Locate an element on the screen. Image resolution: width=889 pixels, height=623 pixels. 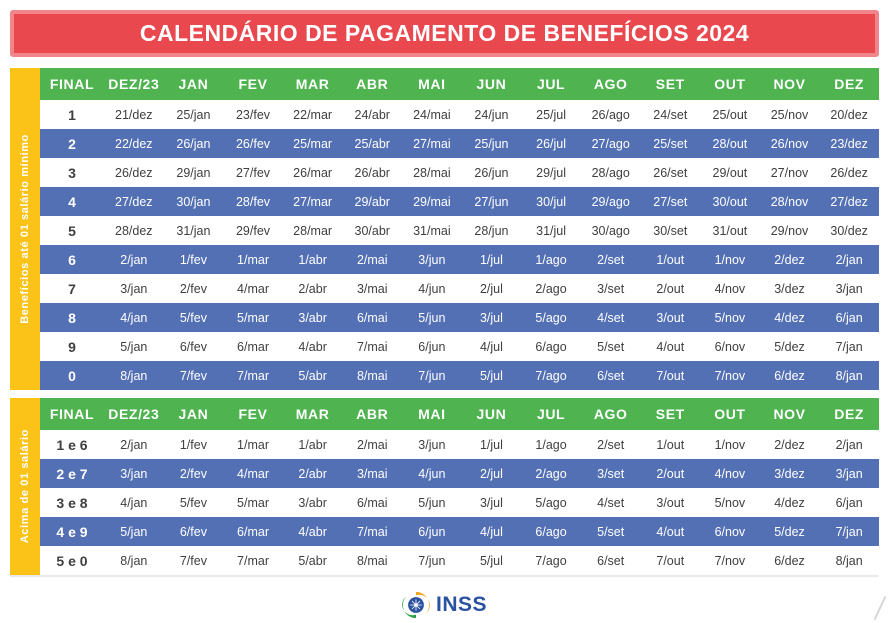
date-cell: 24/abr is located at coordinates (372, 114).